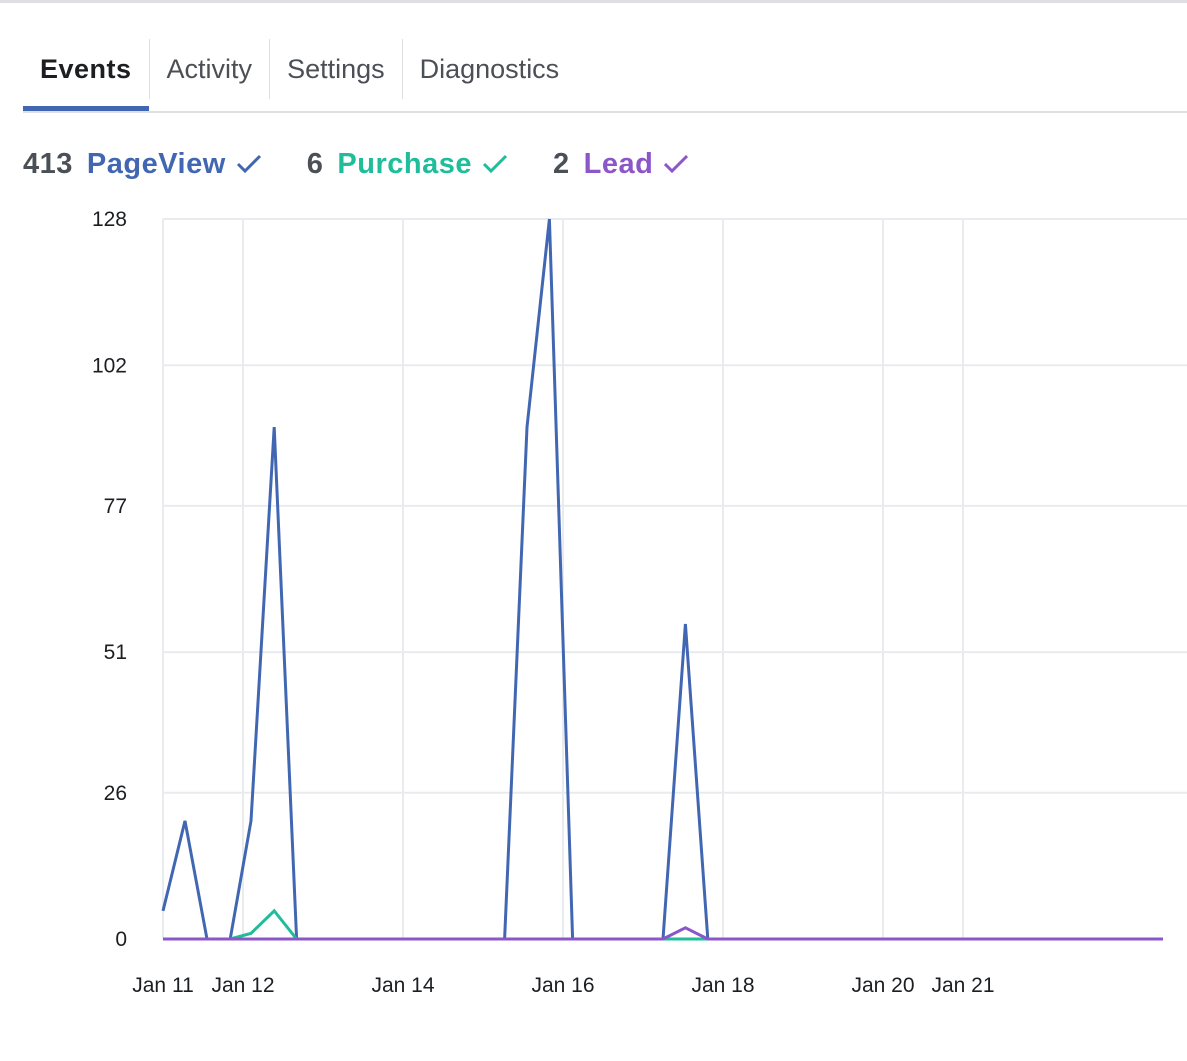 This screenshot has width=1187, height=1061. Describe the element at coordinates (593, 1) in the screenshot. I see `top-border` at that location.